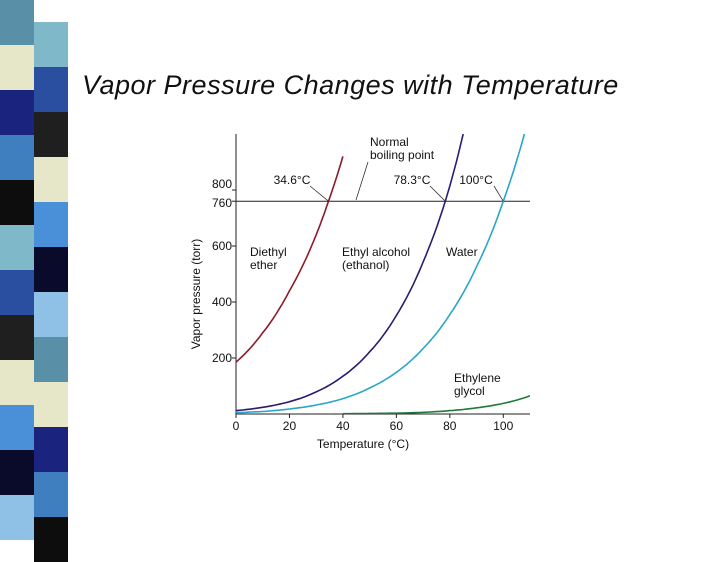 This screenshot has width=720, height=562. I want to click on boiling-point-label: 100°C, so click(476, 180).